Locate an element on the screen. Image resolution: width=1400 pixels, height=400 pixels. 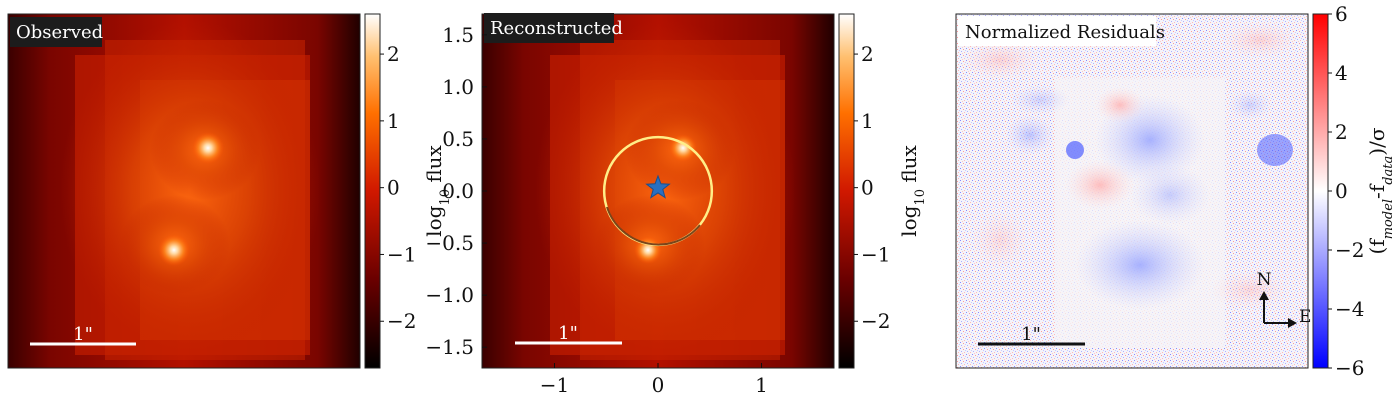
reconstructed-scale-label: 1" is located at coordinates (568, 333).